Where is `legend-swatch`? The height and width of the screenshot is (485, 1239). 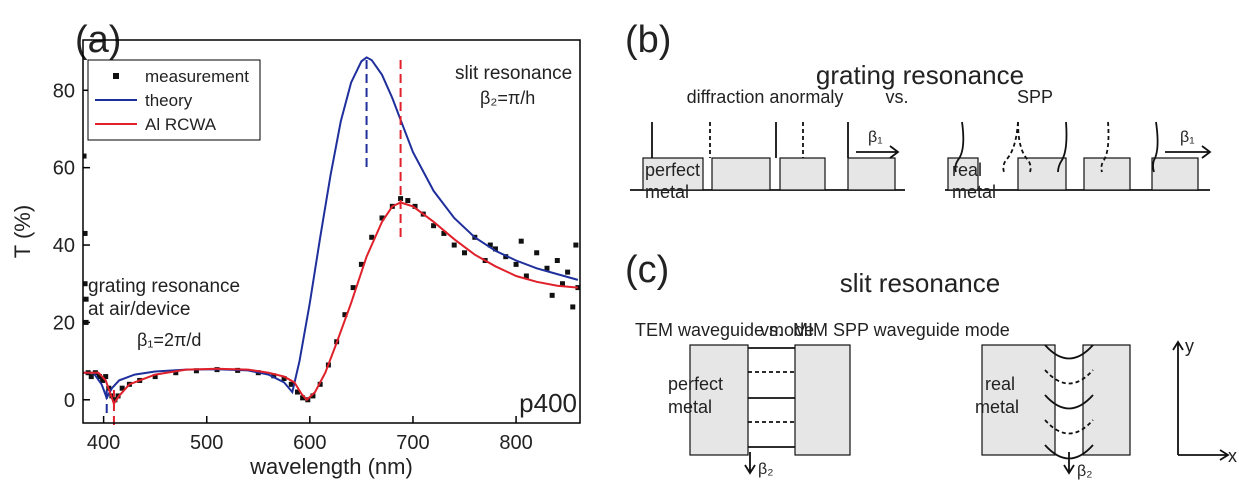 legend-swatch is located at coordinates (116, 76).